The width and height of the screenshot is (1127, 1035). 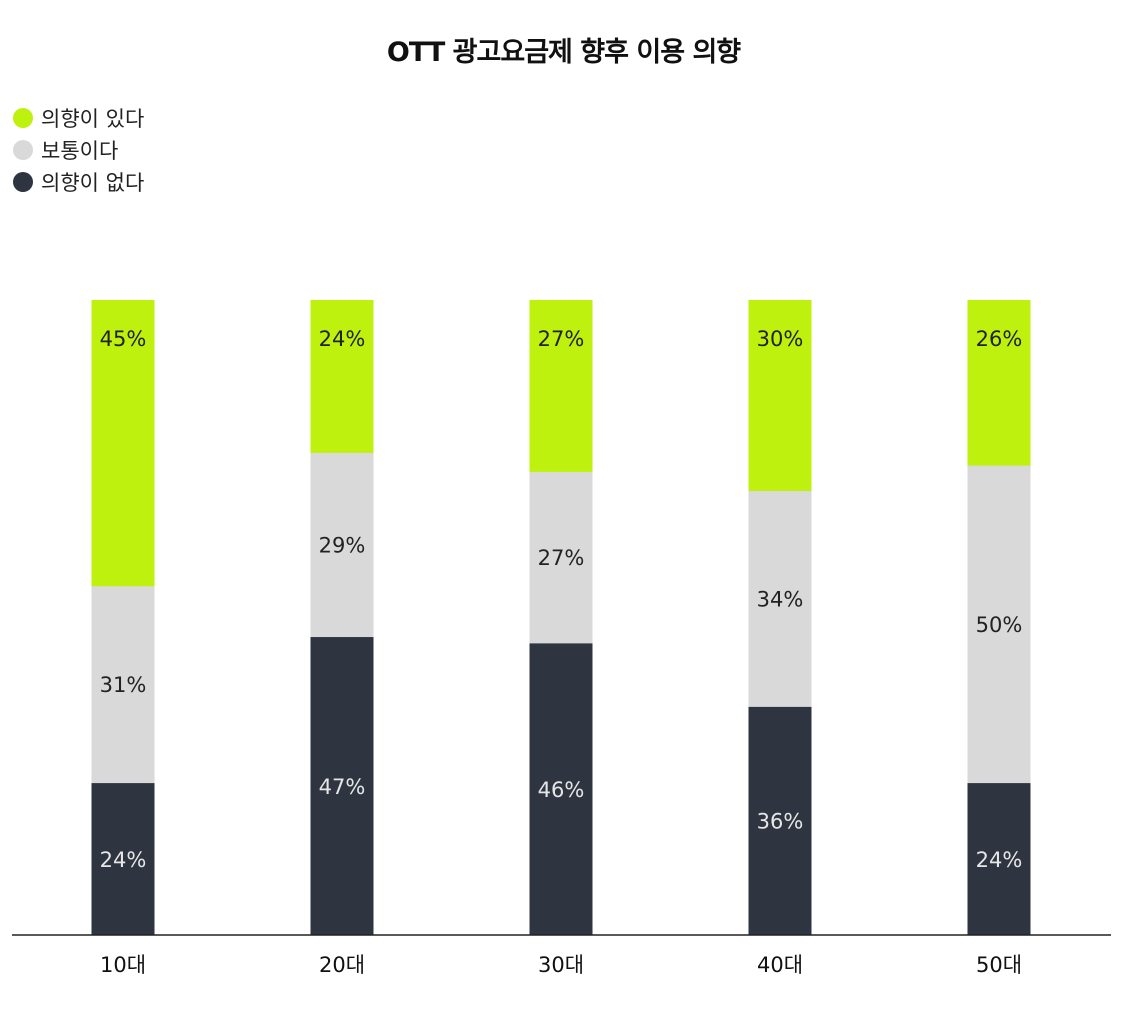 I want to click on data-label-neutral: 50%, so click(x=999, y=625).